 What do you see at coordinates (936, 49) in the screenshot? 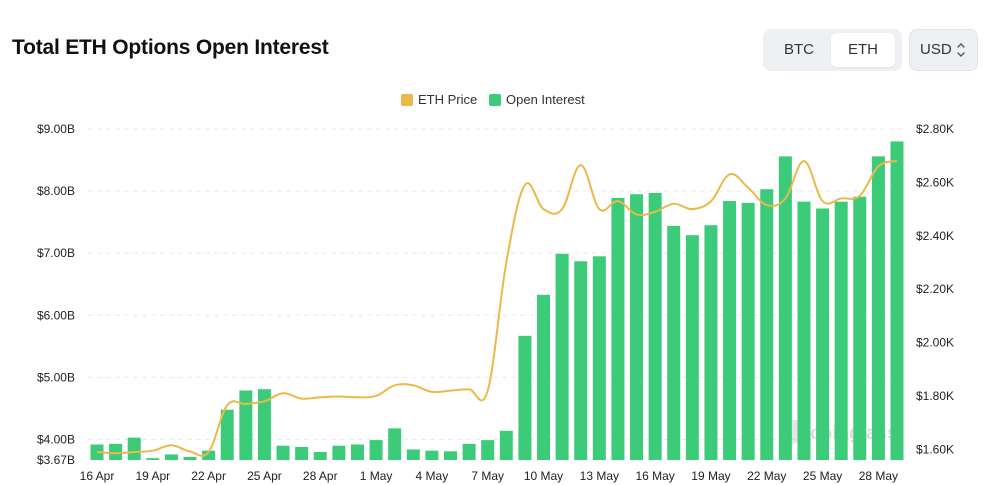
I see `currency-value: USD` at bounding box center [936, 49].